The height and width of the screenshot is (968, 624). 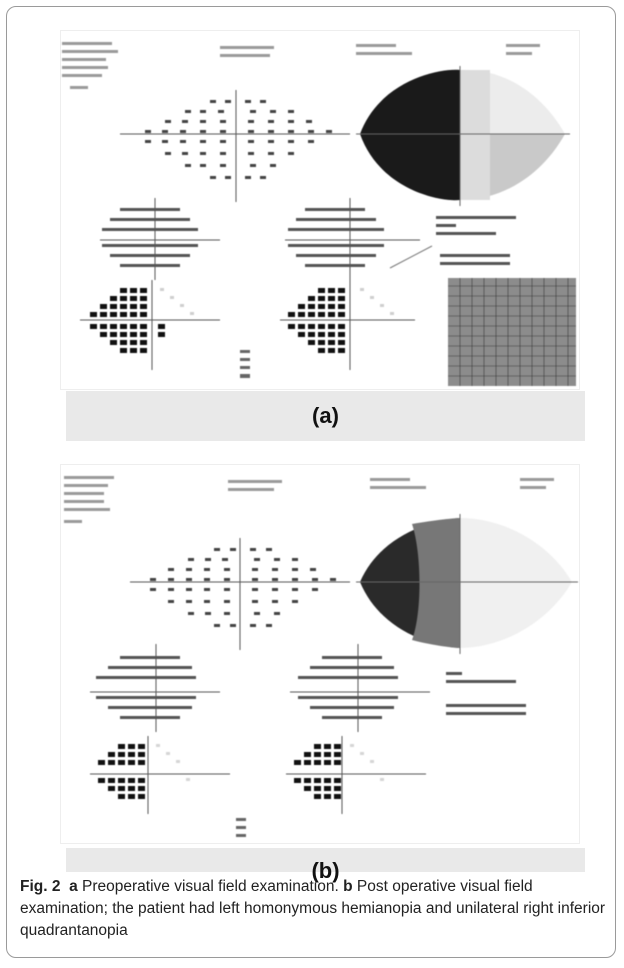 I want to click on panel-a-gaze-tracking-block, so click(x=512, y=332).